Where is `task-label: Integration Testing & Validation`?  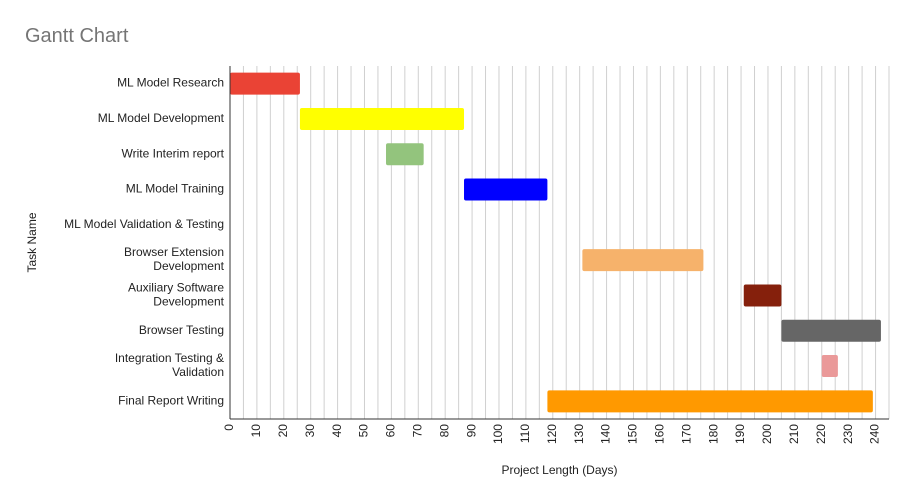
task-label: Integration Testing & Validation is located at coordinates (169, 365).